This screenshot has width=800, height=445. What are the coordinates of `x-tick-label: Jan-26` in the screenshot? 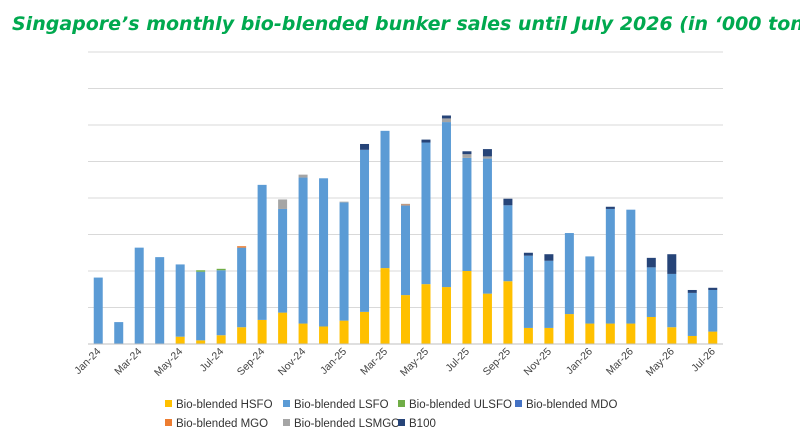 It's located at (579, 361).